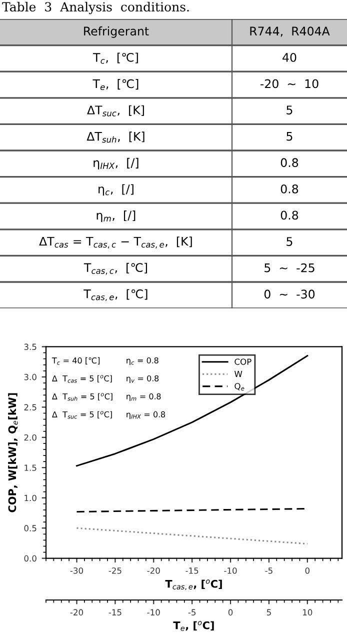 The image size is (347, 635). I want to click on y-tick-label: 1.0, so click(30, 498).